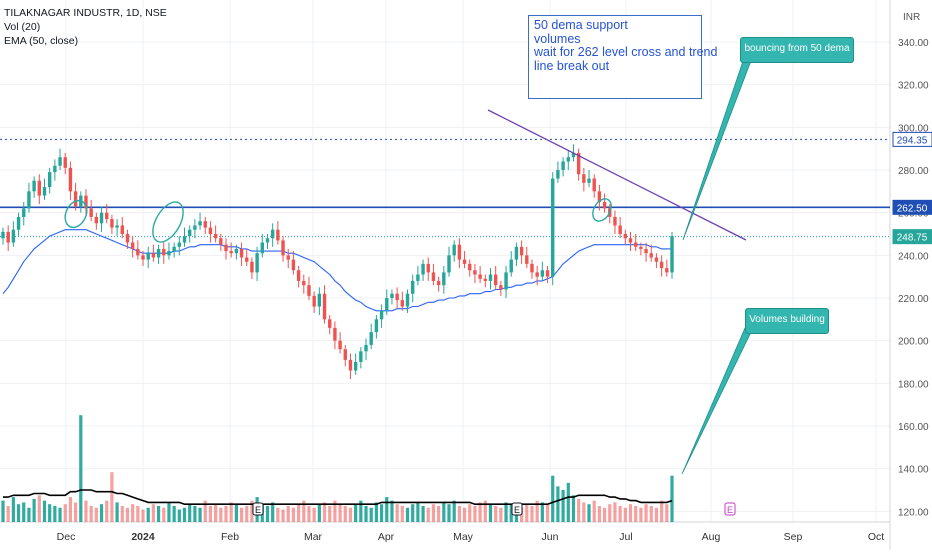 The width and height of the screenshot is (932, 555). What do you see at coordinates (912, 208) in the screenshot?
I see `resistance-price-badge-text: 262.50` at bounding box center [912, 208].